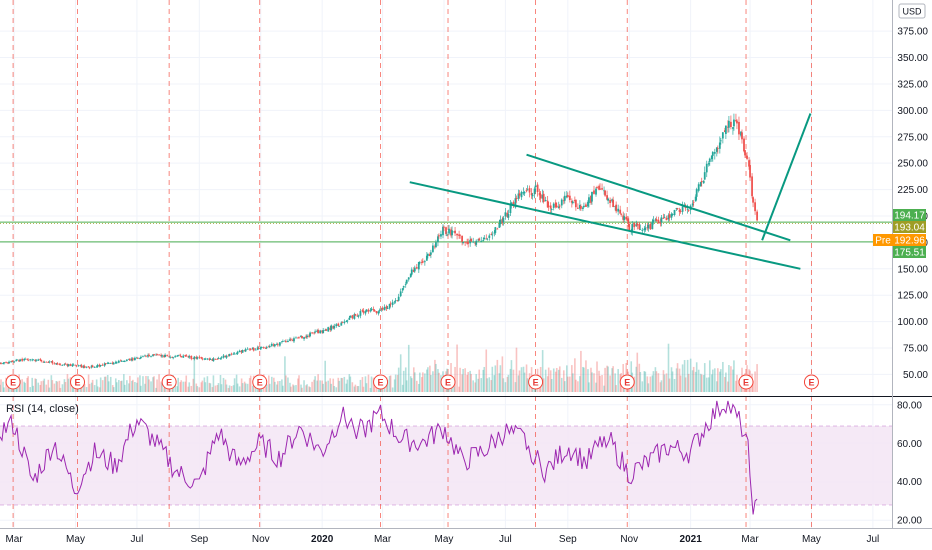  What do you see at coordinates (912, 322) in the screenshot?
I see `price-tick-label: 100.00` at bounding box center [912, 322].